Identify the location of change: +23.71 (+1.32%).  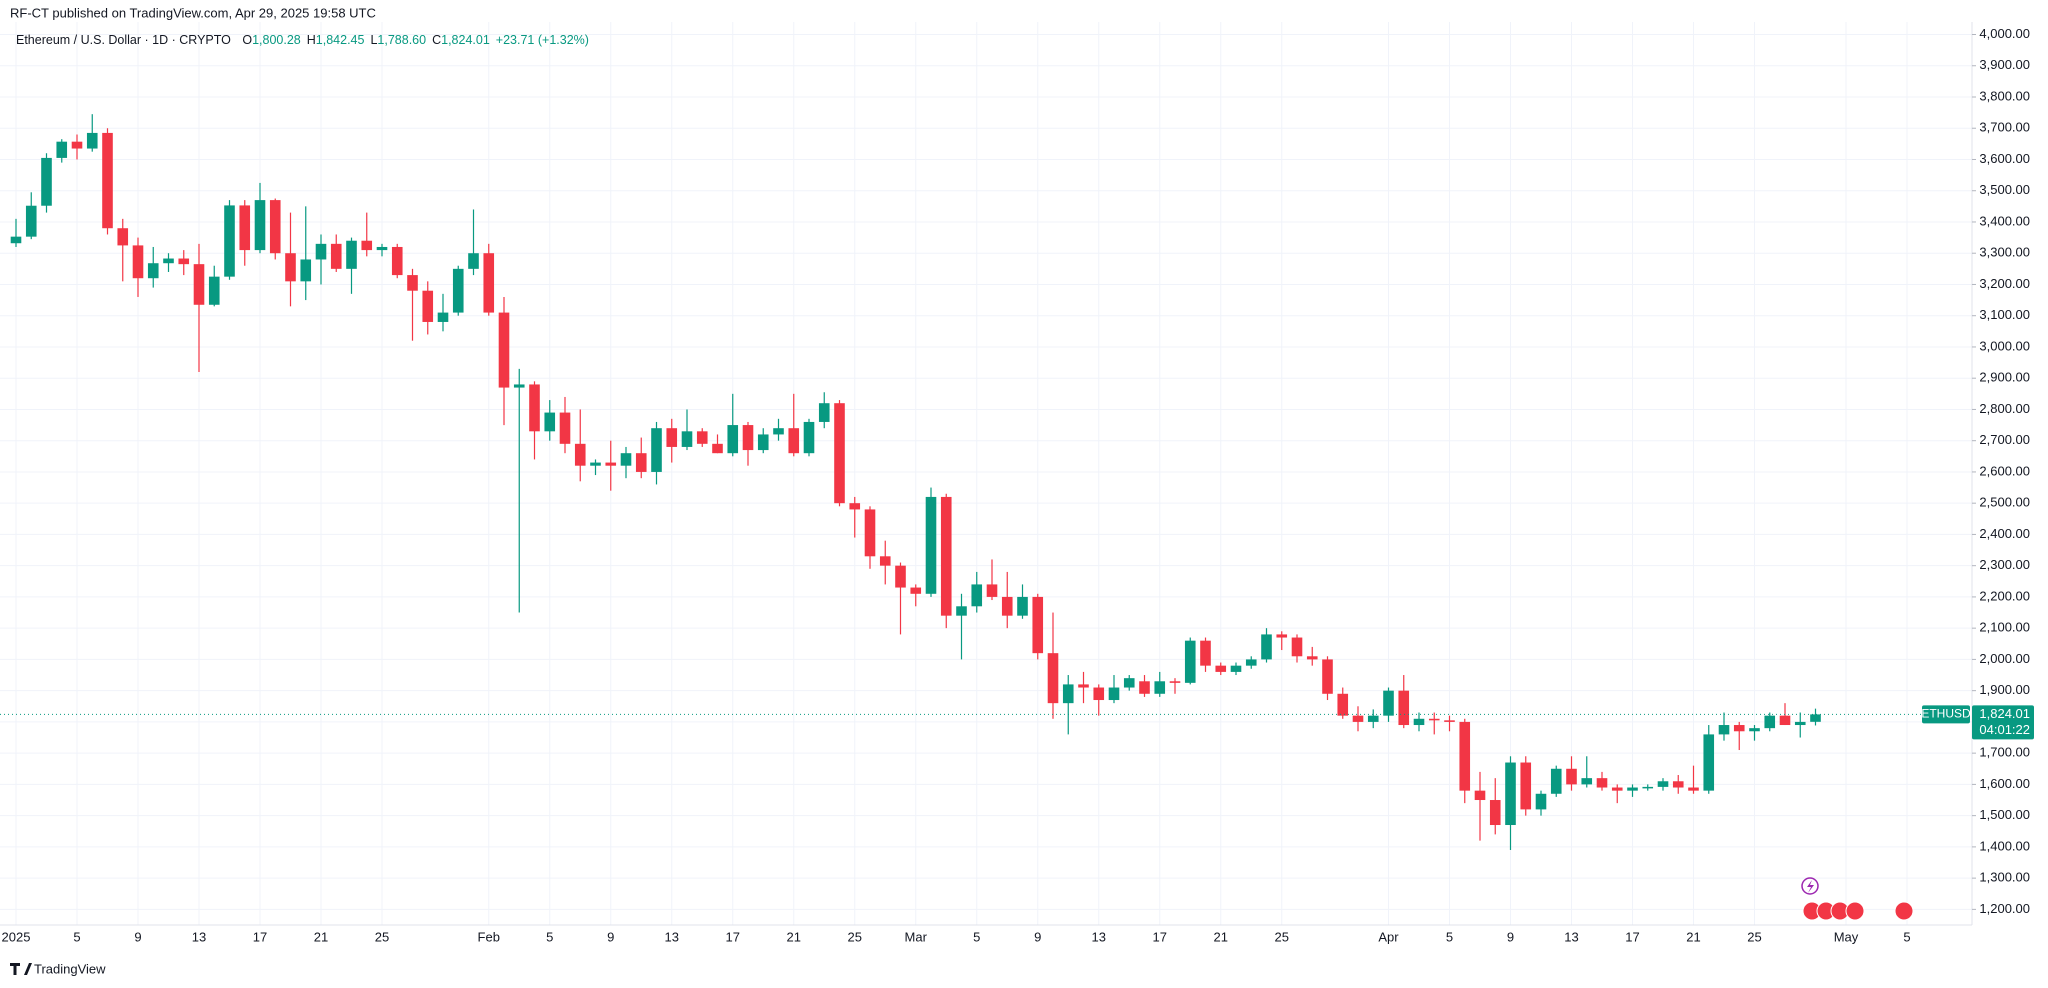
(542, 40).